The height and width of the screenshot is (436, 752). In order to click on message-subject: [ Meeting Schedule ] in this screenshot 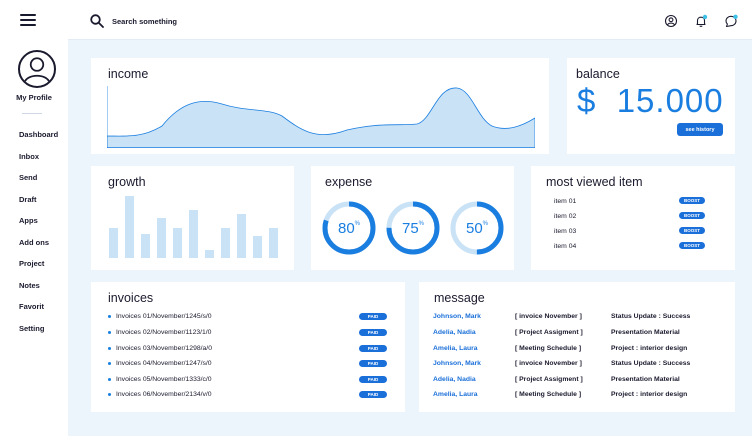, I will do `click(548, 394)`.